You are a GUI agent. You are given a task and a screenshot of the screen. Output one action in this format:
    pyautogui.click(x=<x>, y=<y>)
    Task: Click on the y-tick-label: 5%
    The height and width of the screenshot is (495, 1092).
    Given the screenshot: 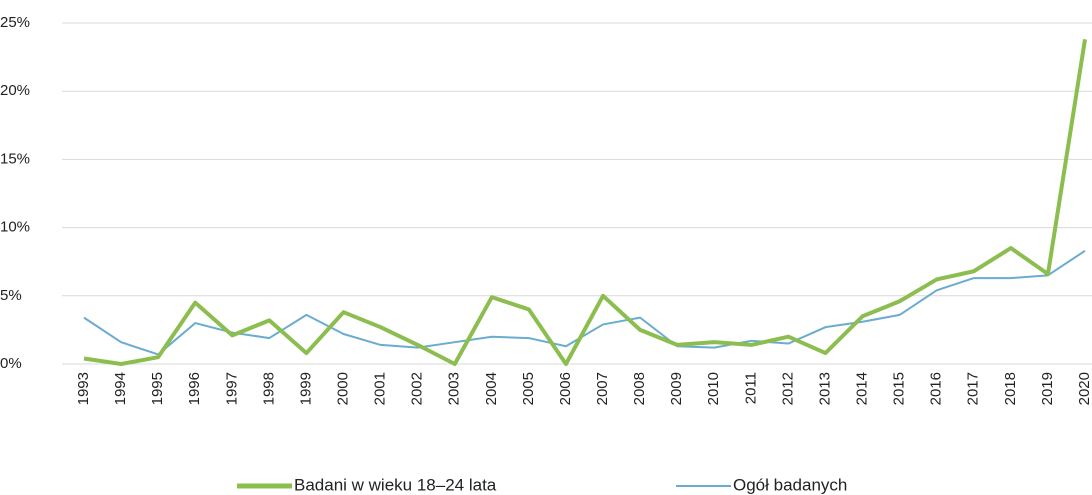 What is the action you would take?
    pyautogui.click(x=11, y=295)
    